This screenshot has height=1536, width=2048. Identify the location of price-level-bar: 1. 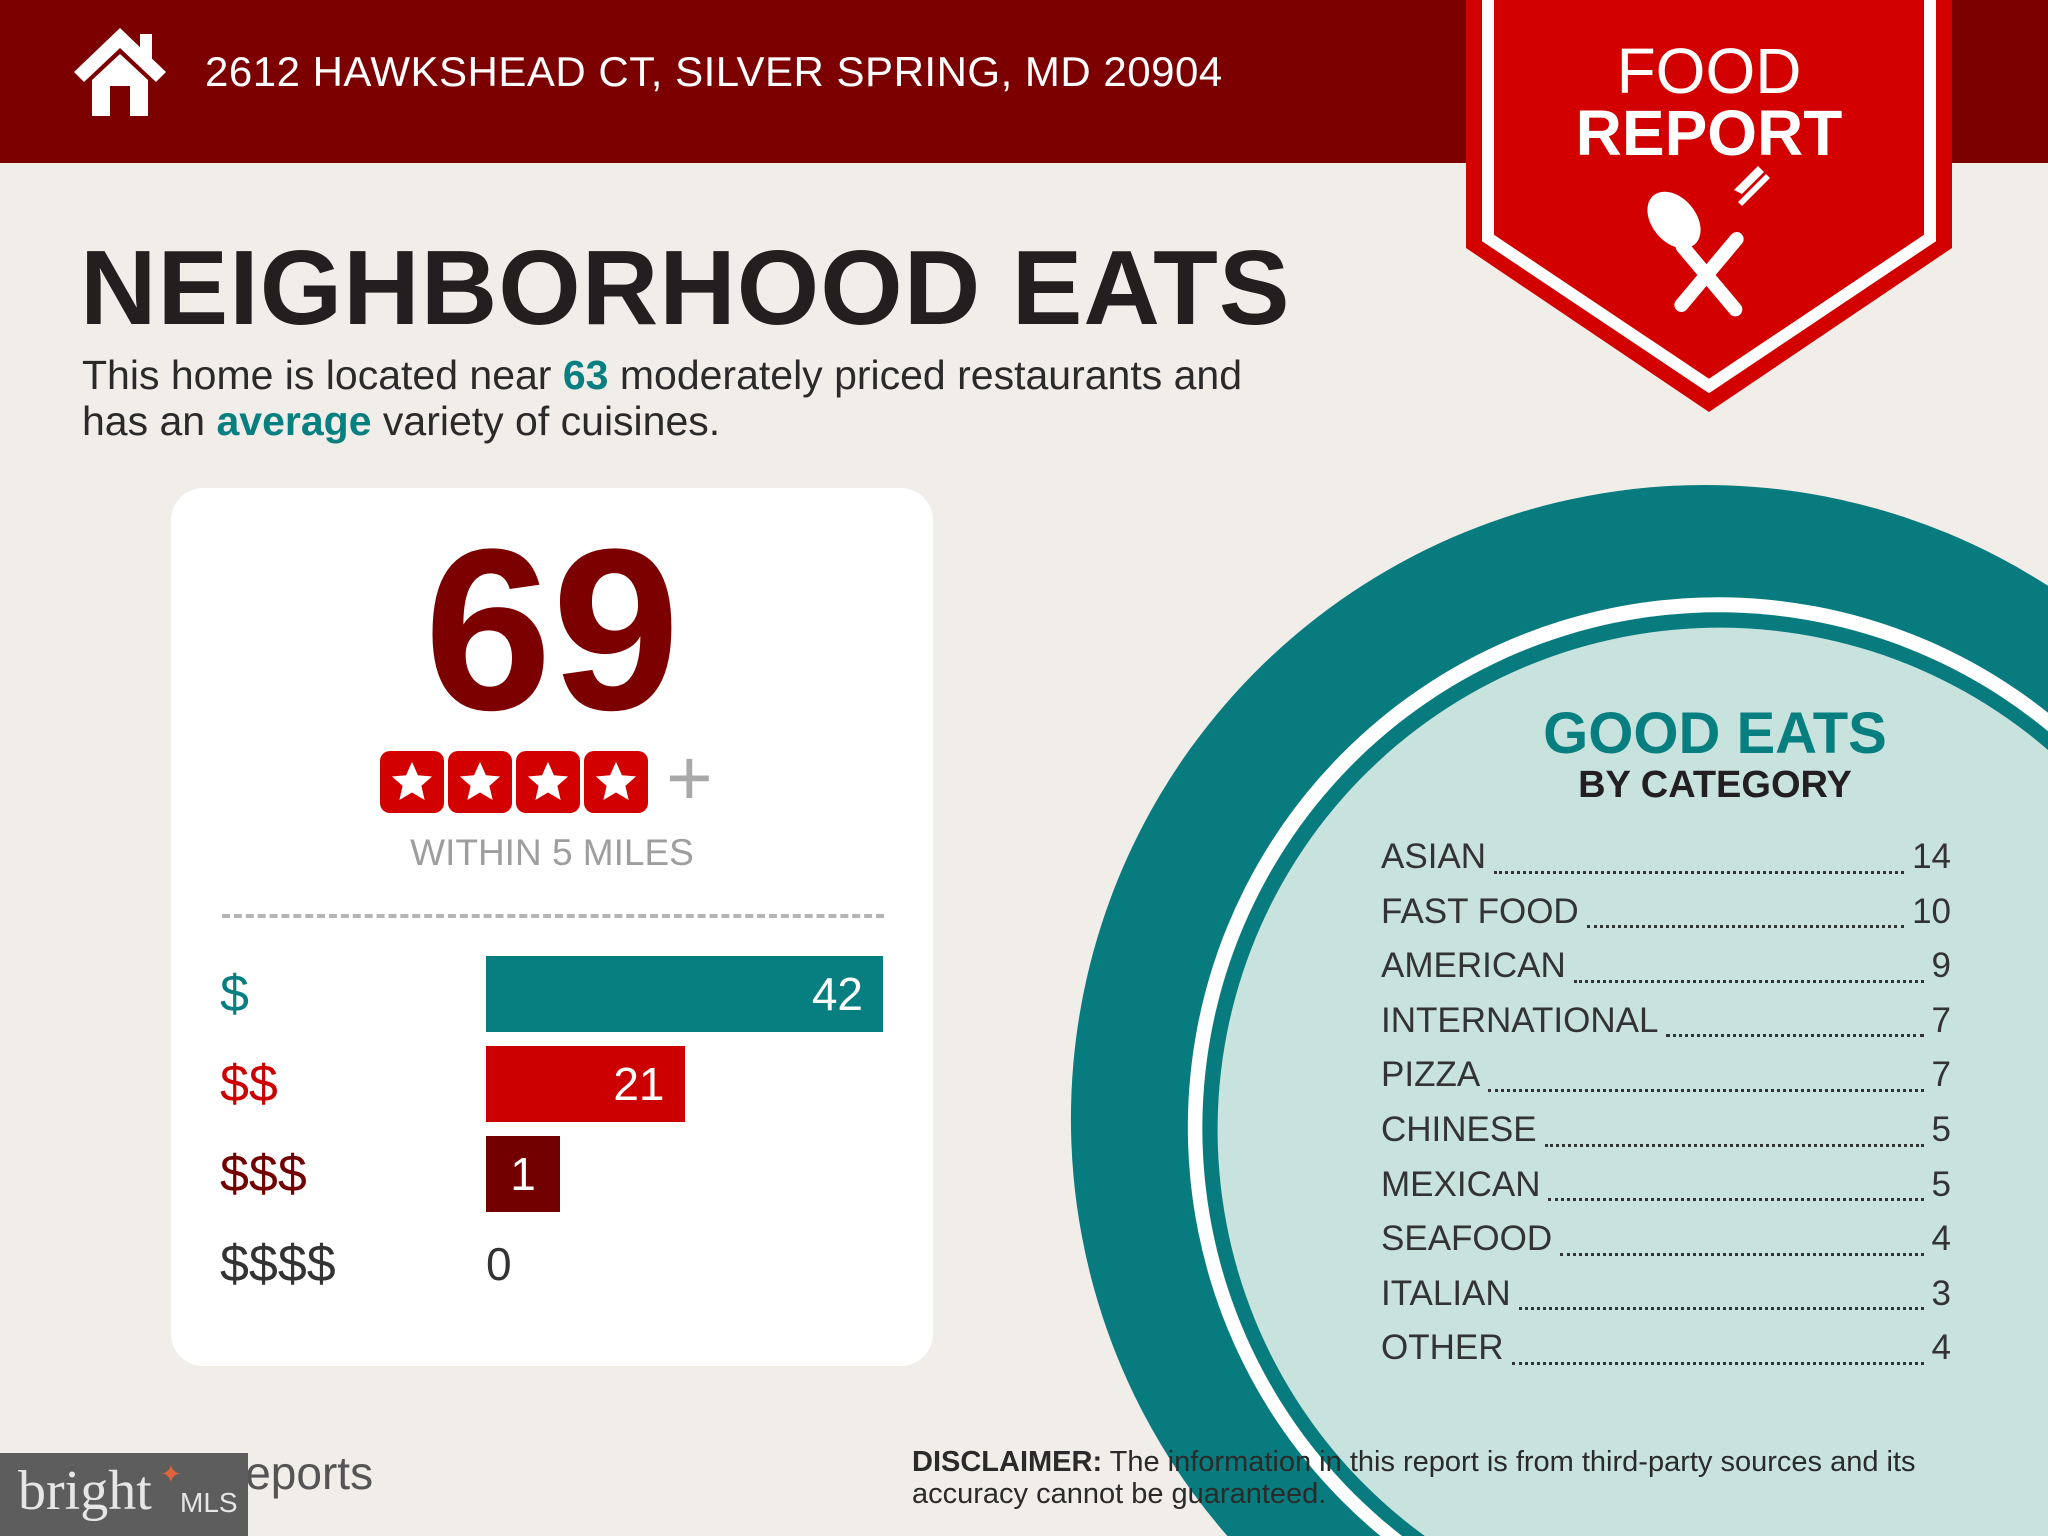
(523, 1174).